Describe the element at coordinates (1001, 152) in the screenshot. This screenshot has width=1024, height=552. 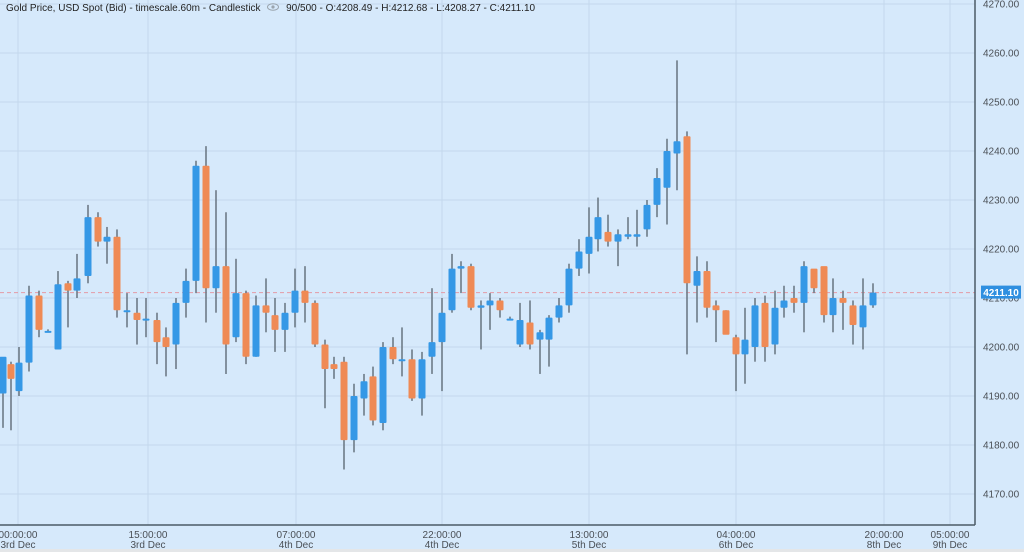
I see `y-tick-label: 4240.00` at that location.